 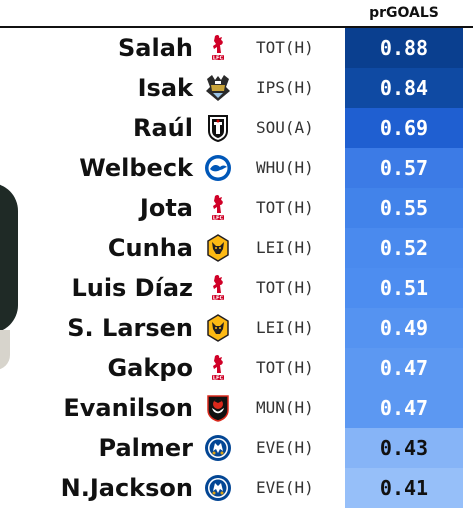 I want to click on prgoals-value-cell: 0.41, so click(x=404, y=488).